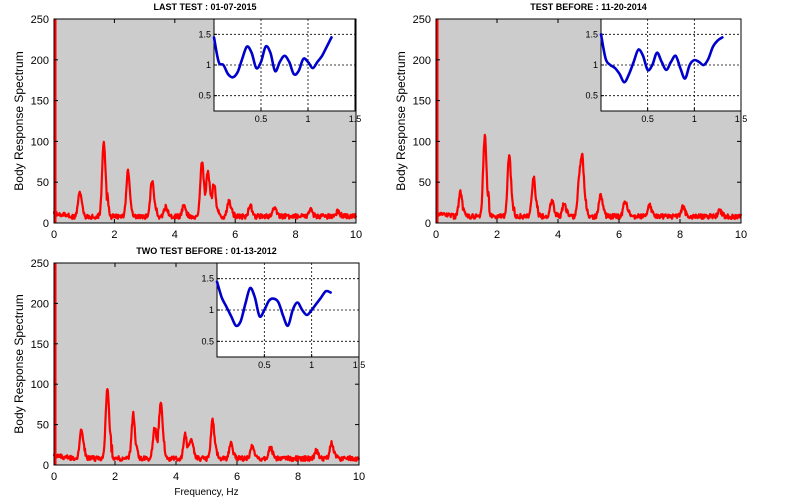  I want to click on chart-title: LAST TEST : 01-07-2015, so click(204, 7).